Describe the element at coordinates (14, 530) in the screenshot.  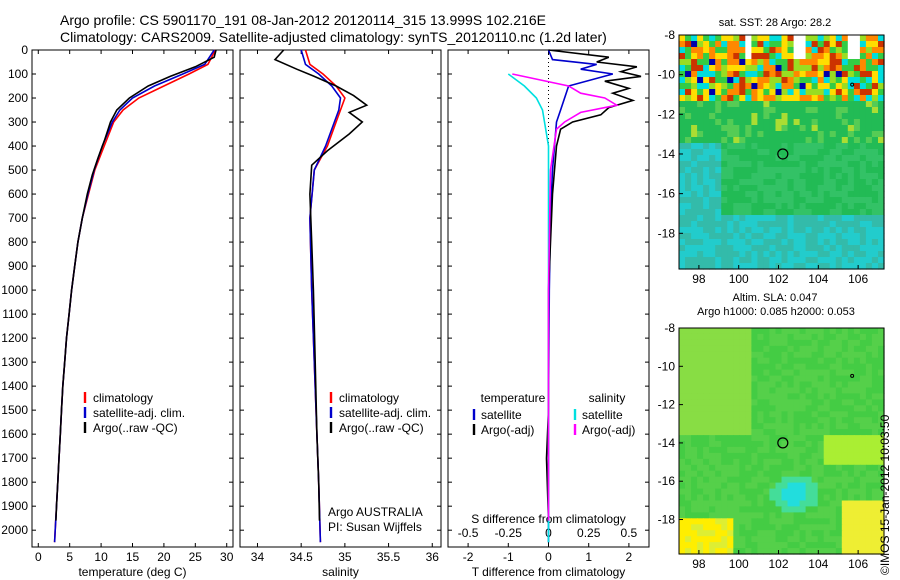
I see `depth-tick-label: 2000` at that location.